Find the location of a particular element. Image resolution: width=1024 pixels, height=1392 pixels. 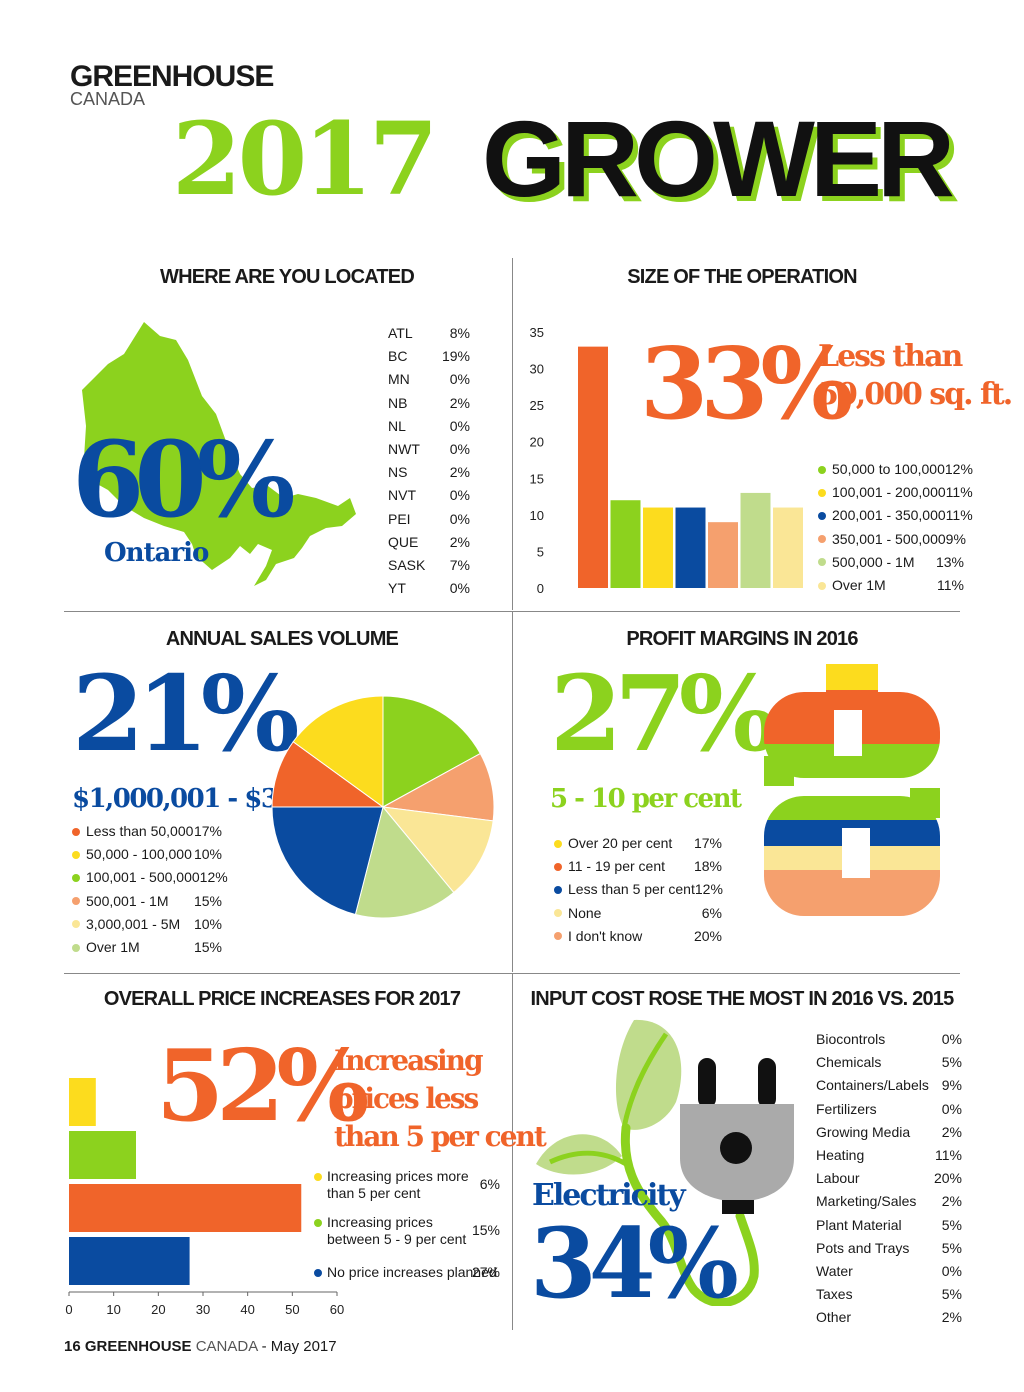

sales-legend-value: 12% is located at coordinates (213, 877).